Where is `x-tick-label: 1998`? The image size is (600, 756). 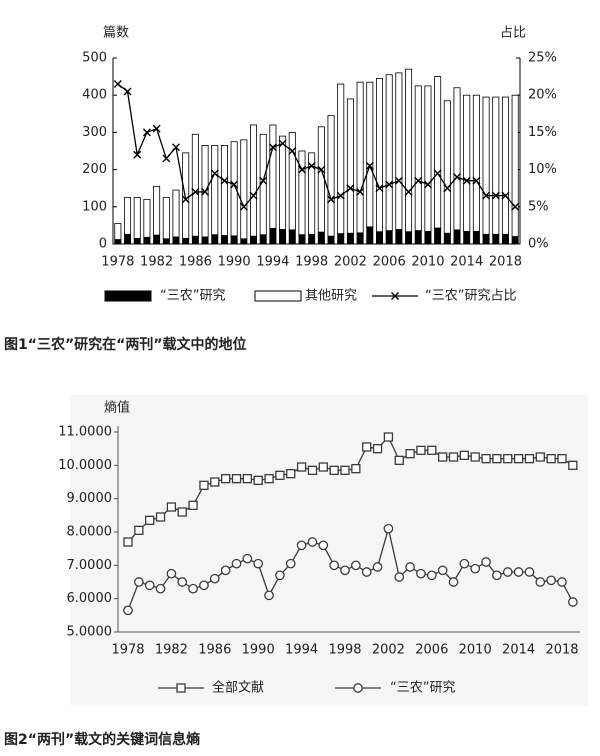 x-tick-label: 1998 is located at coordinates (344, 650).